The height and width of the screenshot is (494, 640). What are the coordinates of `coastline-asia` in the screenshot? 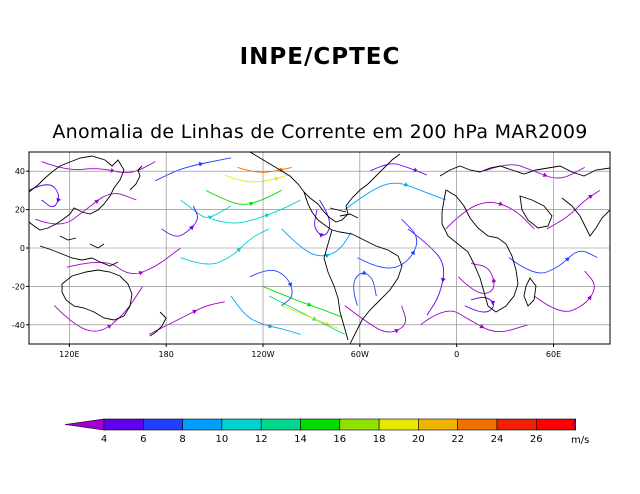 It's located at (77, 193).